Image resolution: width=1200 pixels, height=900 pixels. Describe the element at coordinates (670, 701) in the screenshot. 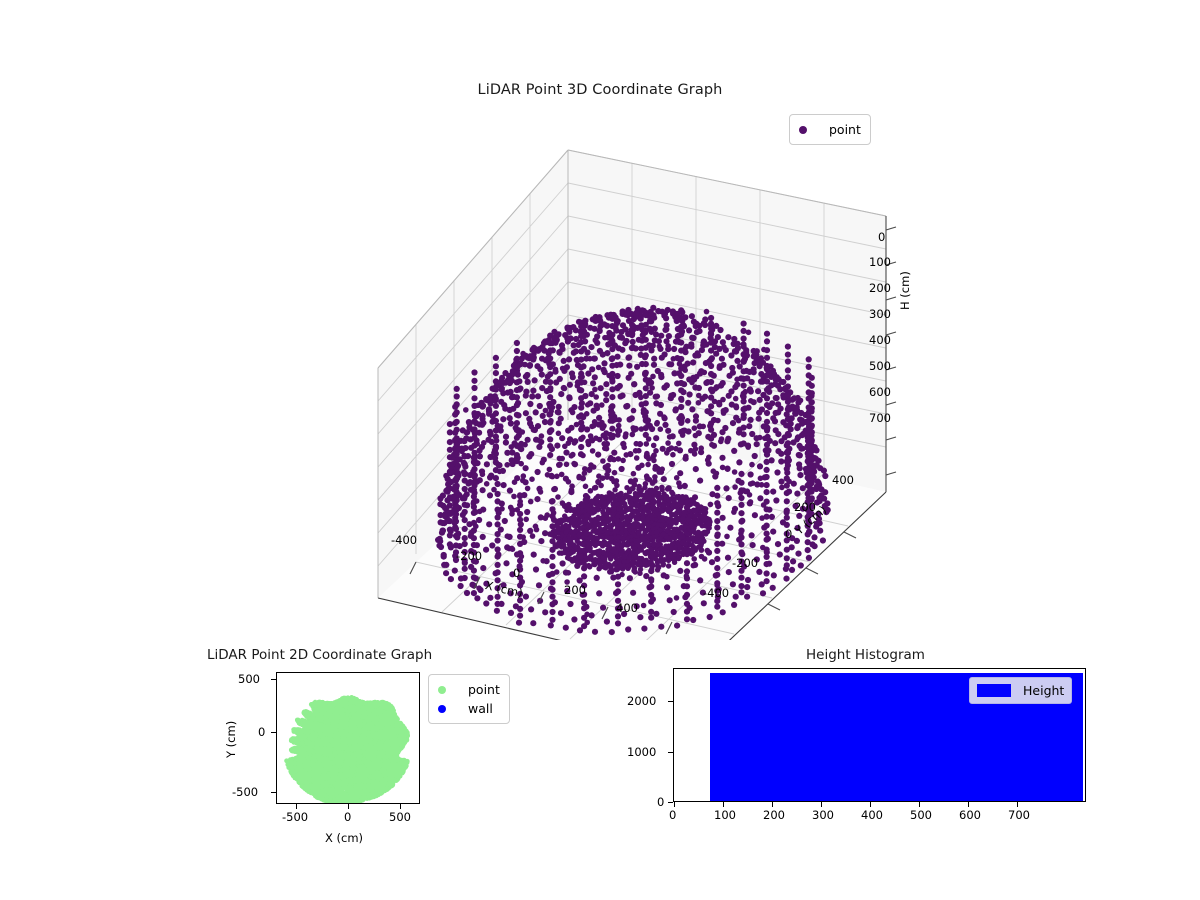

I see `hist-y-tickmark-2000` at that location.